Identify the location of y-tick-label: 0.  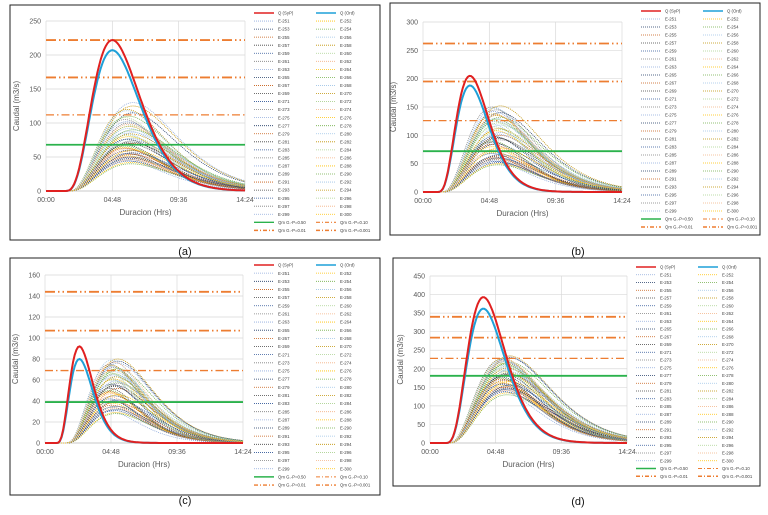
(39, 192).